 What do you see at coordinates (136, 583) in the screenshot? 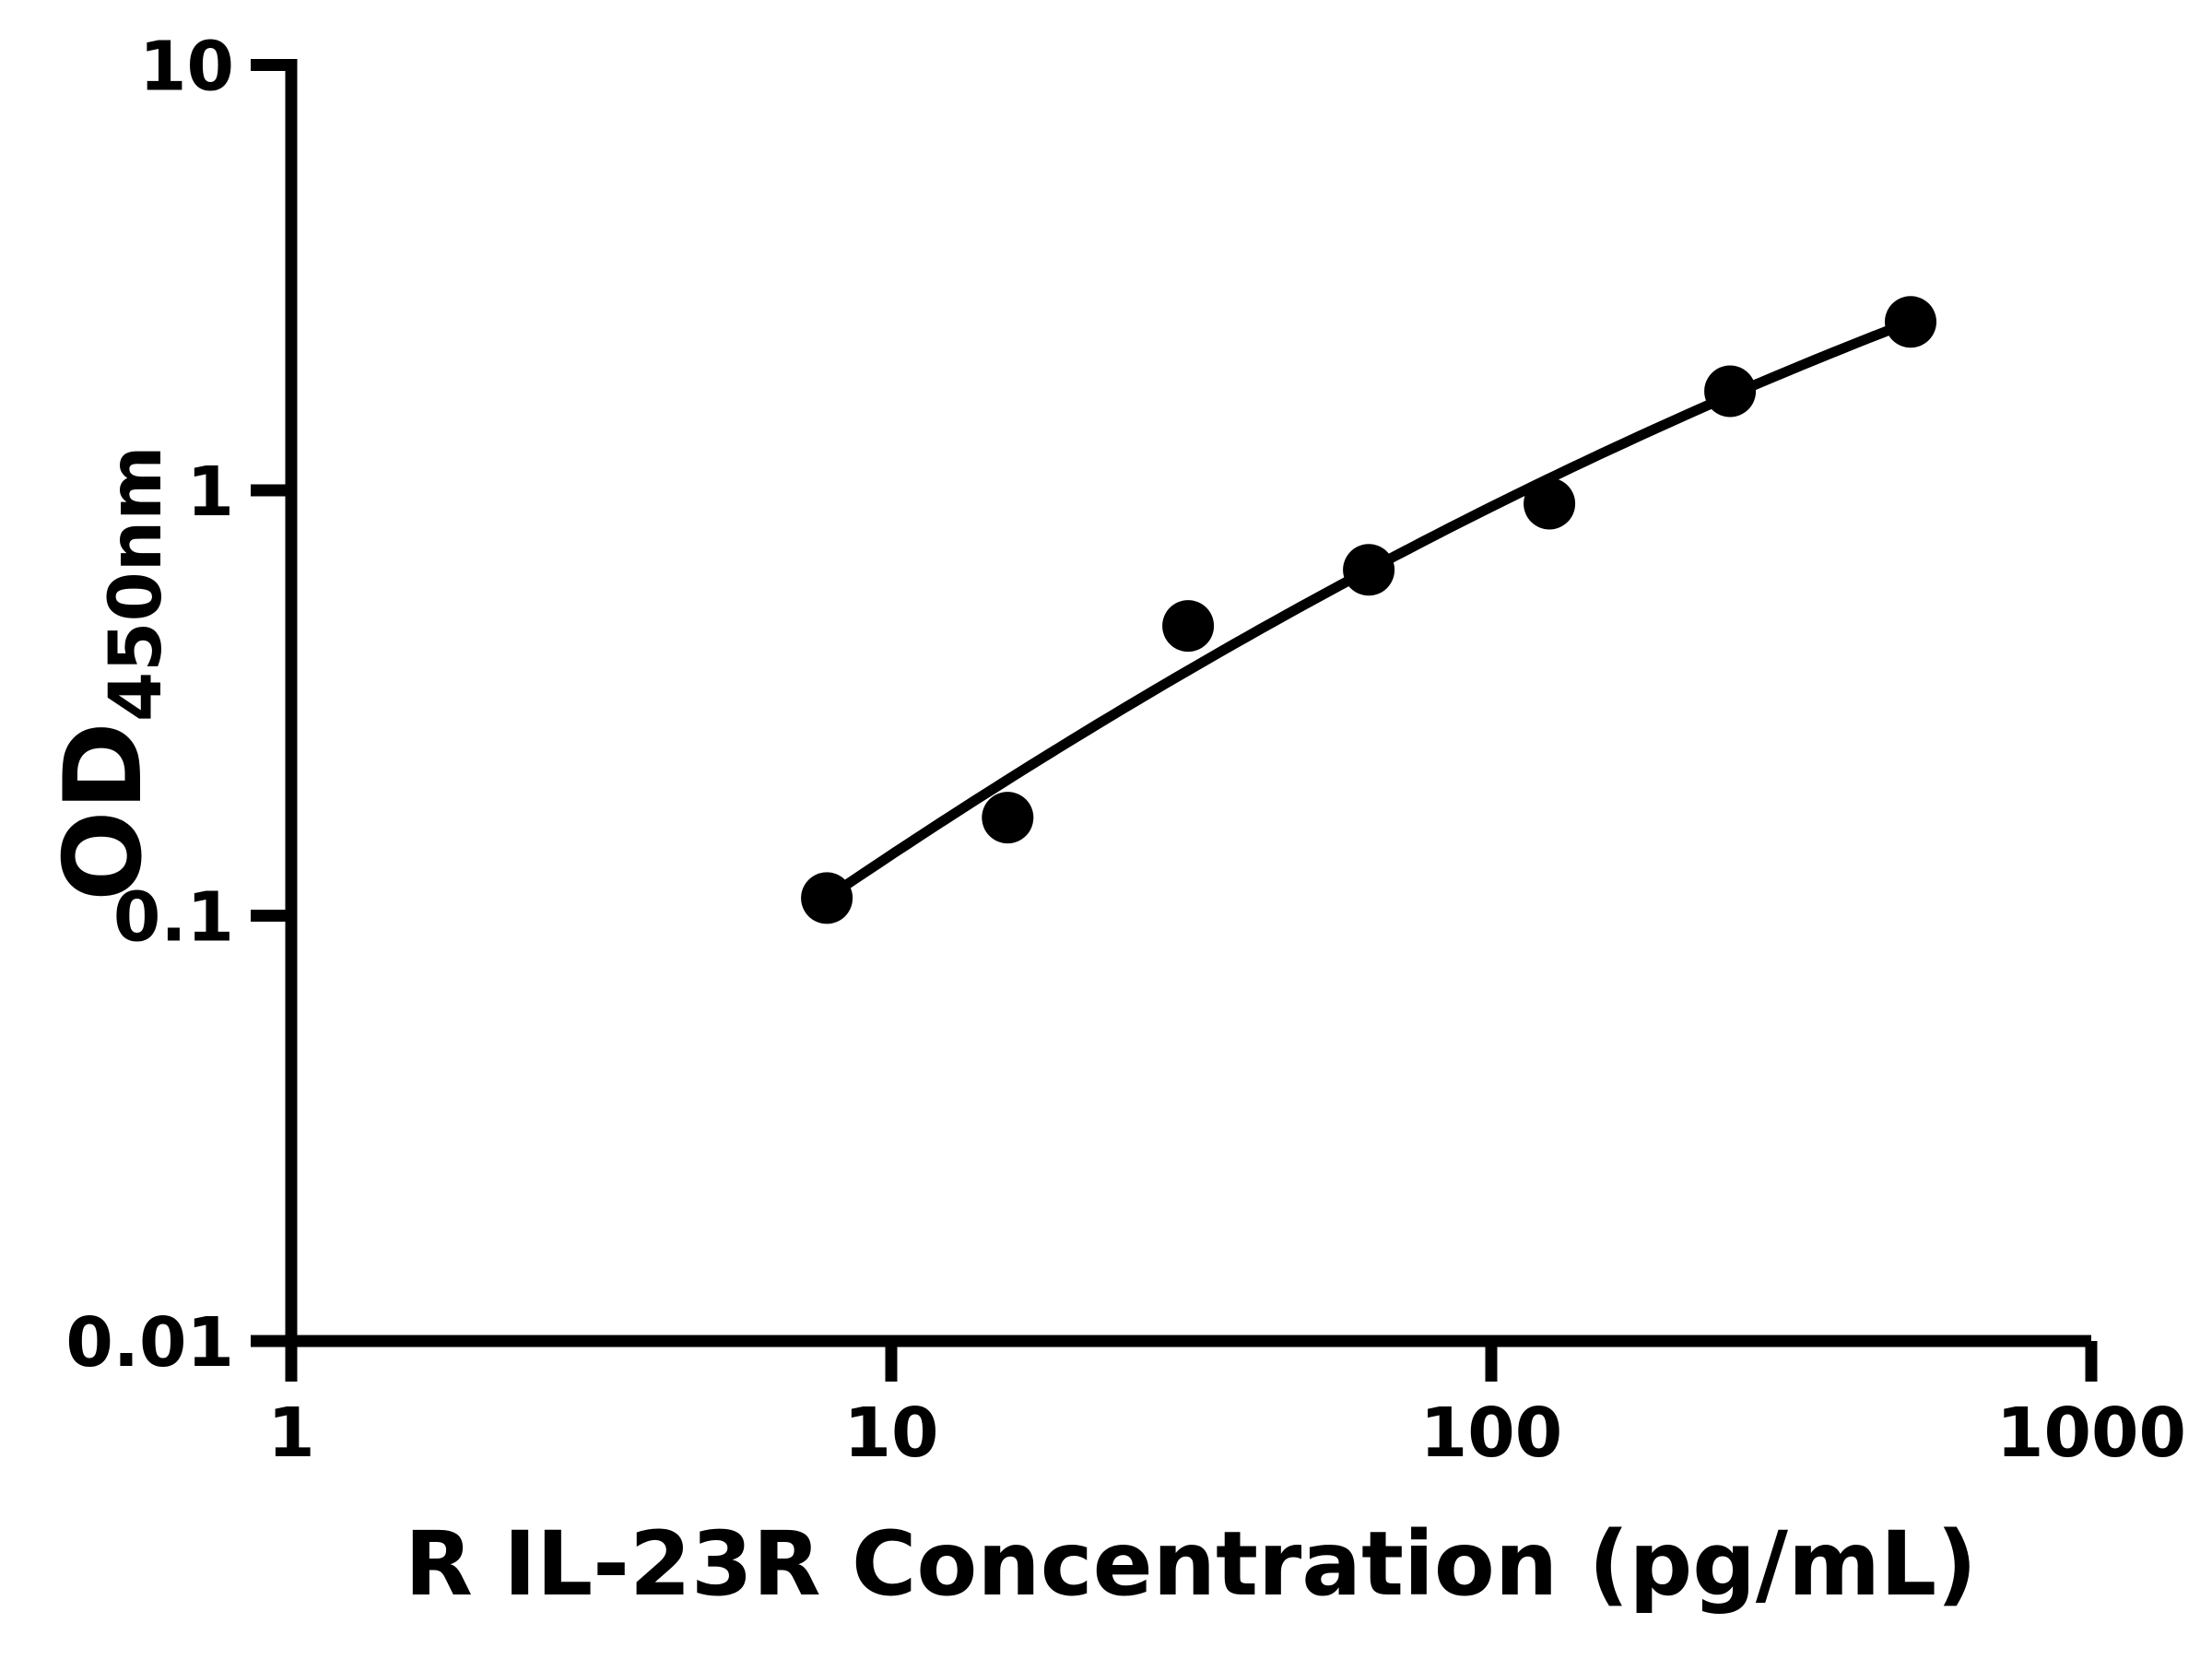
I see `y-axis-title-subscript: 450nm` at bounding box center [136, 583].